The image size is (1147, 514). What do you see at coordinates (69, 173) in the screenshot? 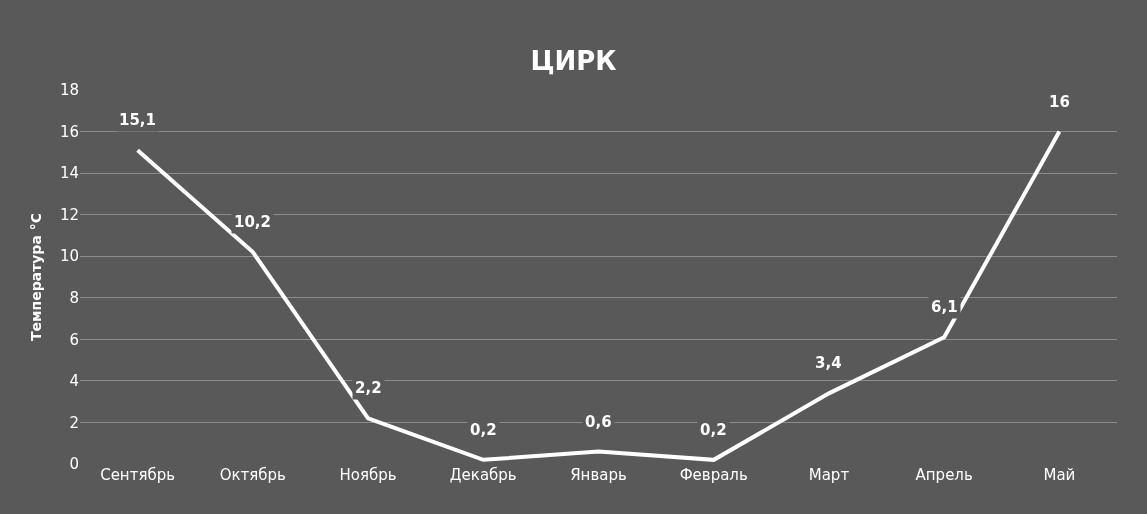
I see `y-tick-label: 14` at bounding box center [69, 173].